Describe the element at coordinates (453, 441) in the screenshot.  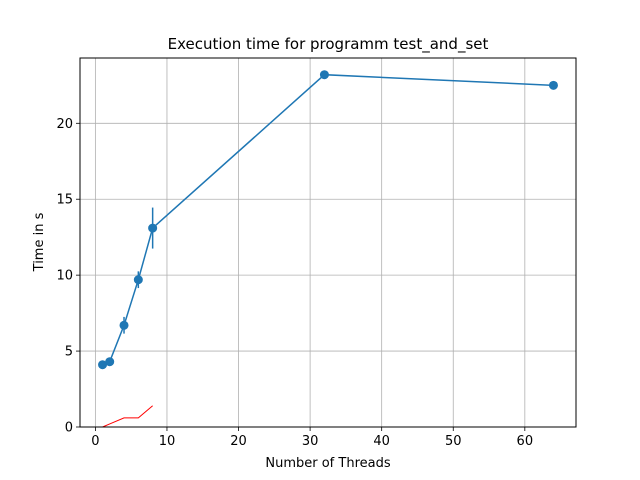
I see `x-tick-label: 50` at that location.